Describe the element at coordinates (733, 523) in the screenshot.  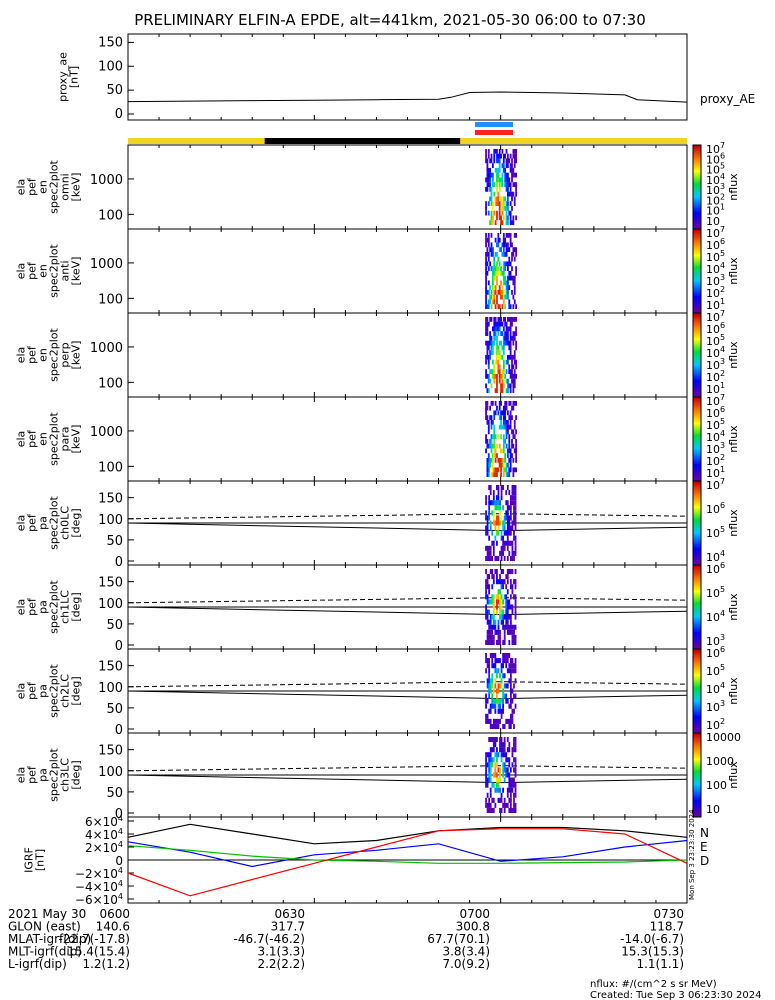
I see `panel-5-colorbar-label: nflux` at that location.